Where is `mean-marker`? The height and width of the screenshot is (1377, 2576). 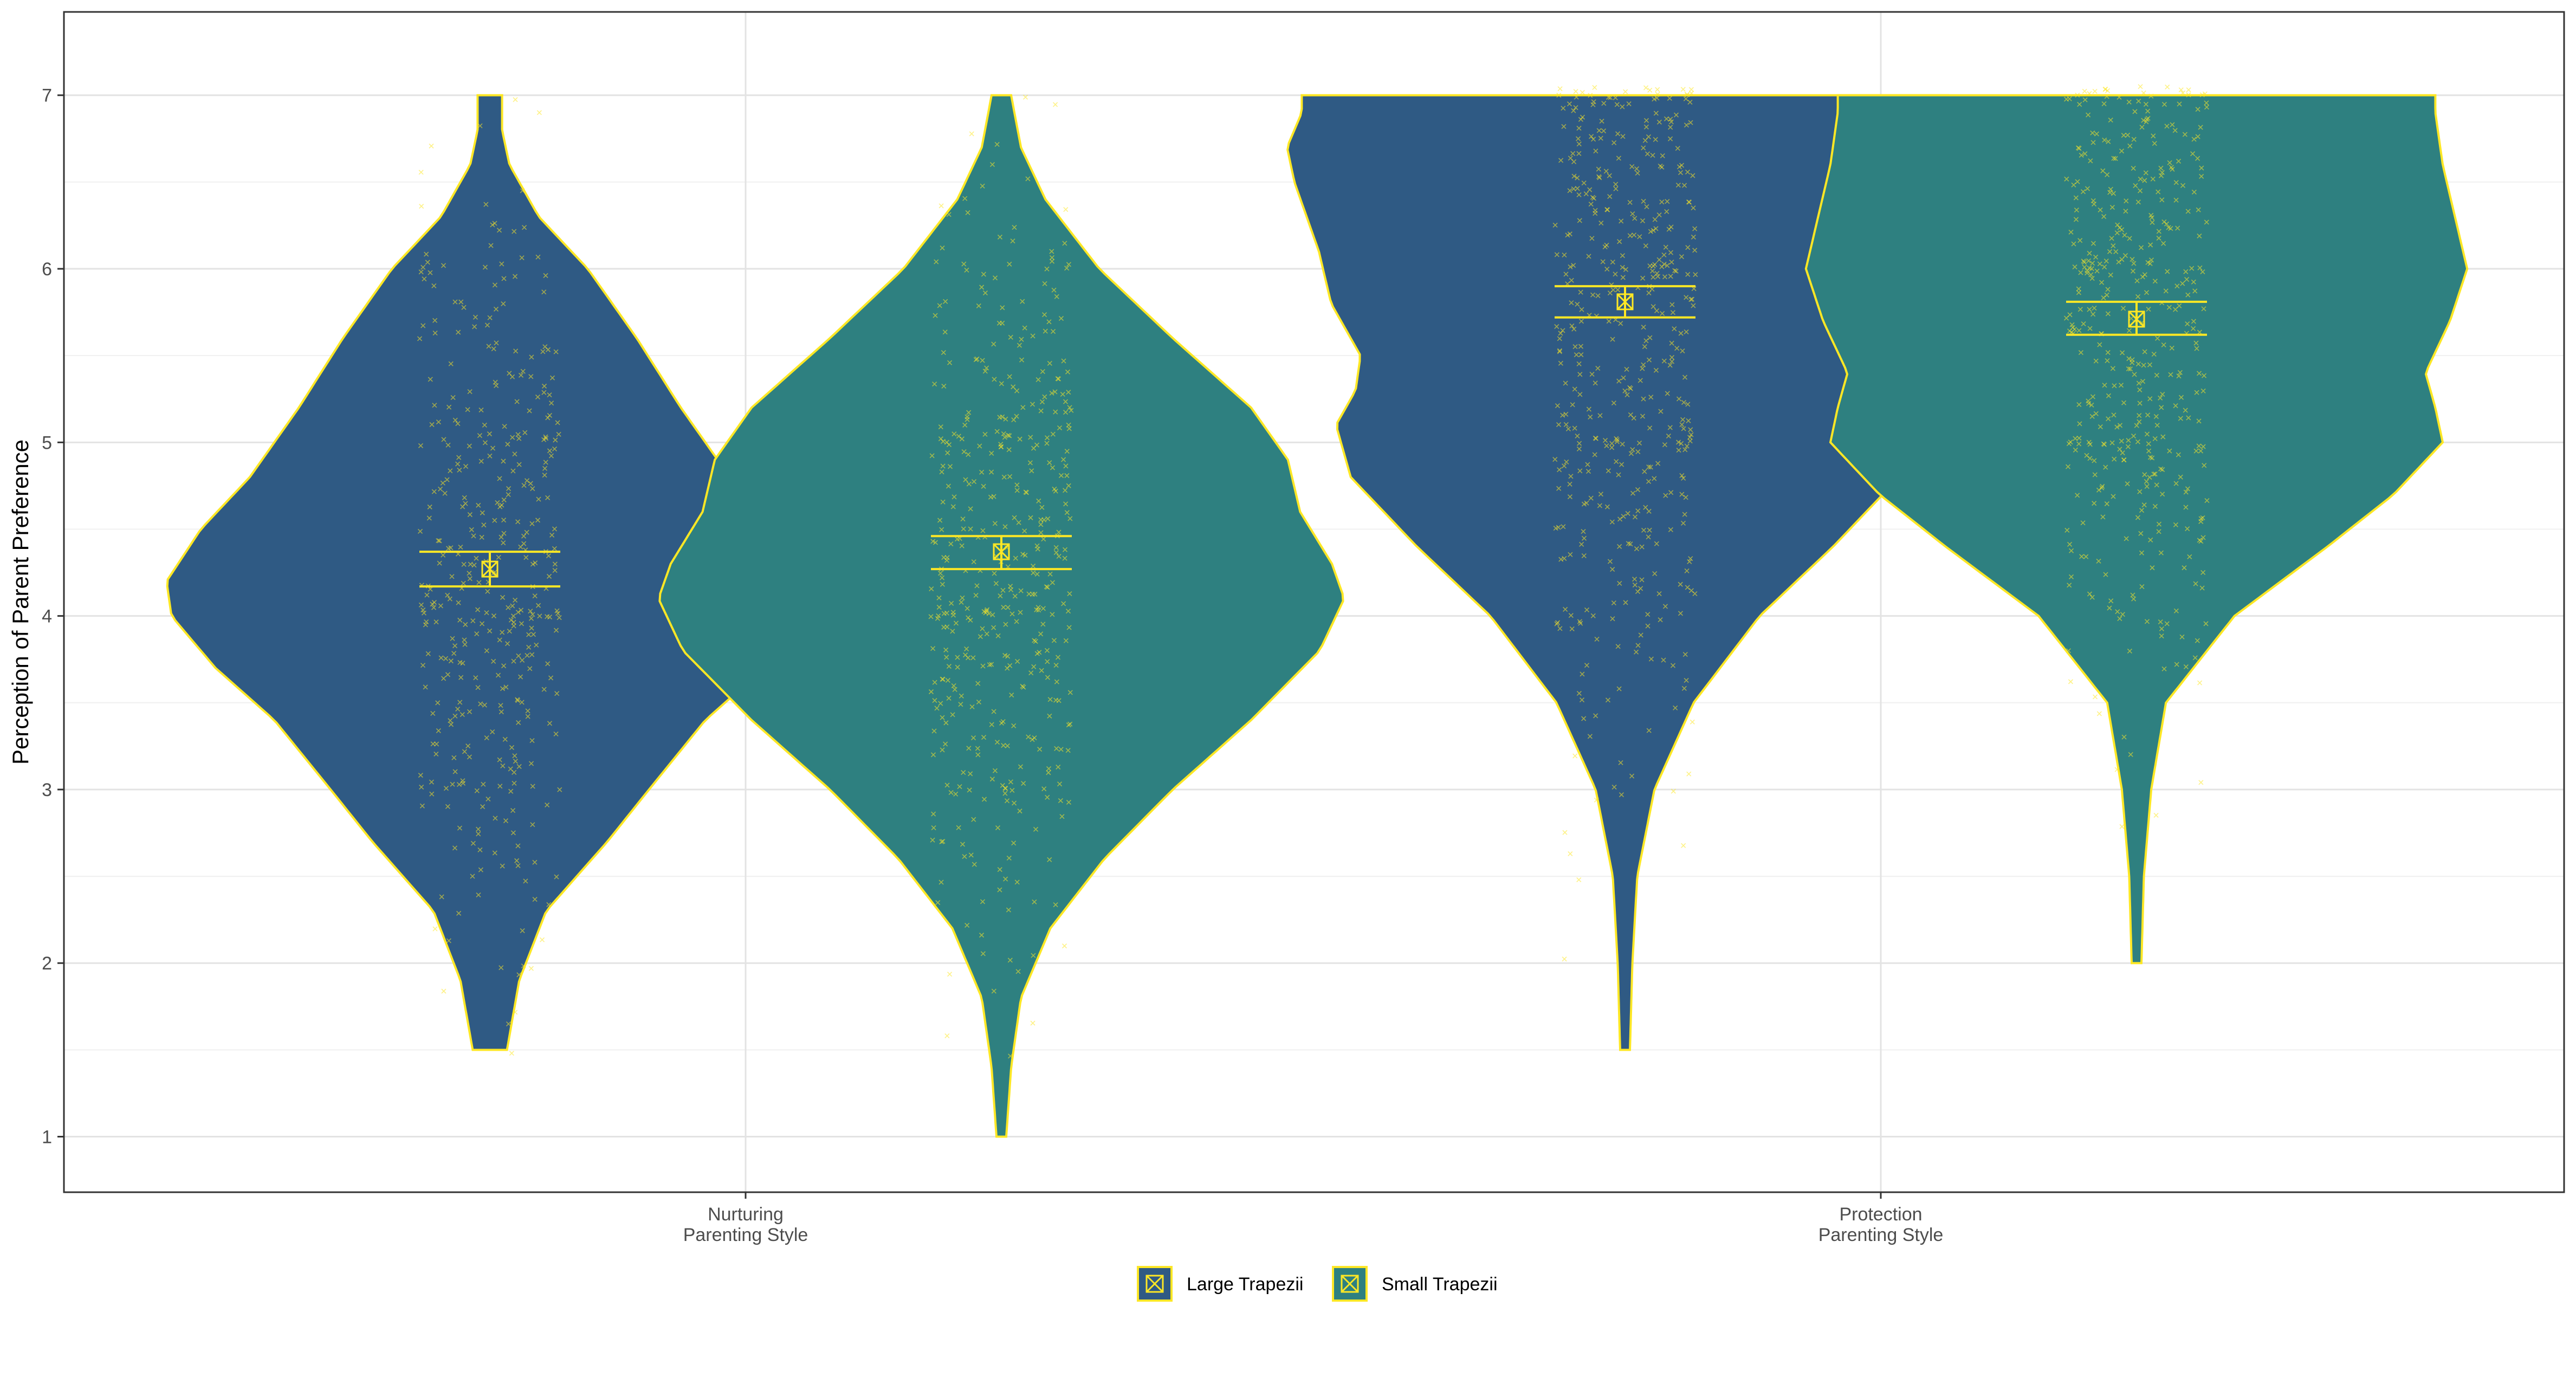 mean-marker is located at coordinates (490, 569).